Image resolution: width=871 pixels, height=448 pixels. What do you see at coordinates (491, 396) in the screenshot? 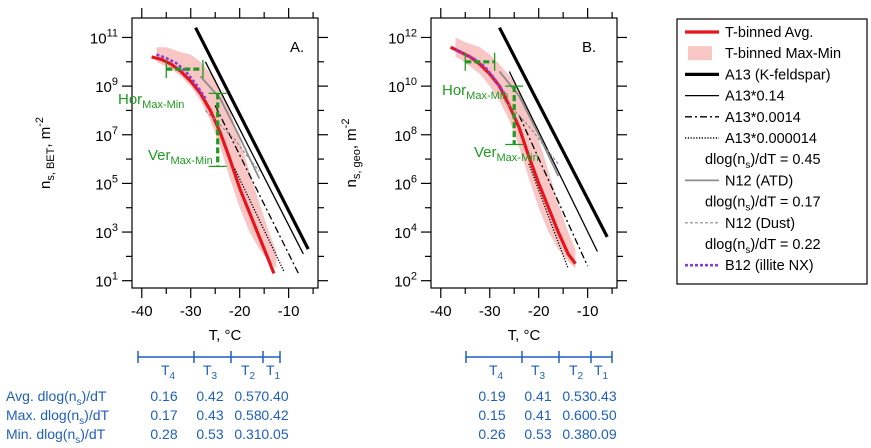
I see `table-cell: 0.19` at bounding box center [491, 396].